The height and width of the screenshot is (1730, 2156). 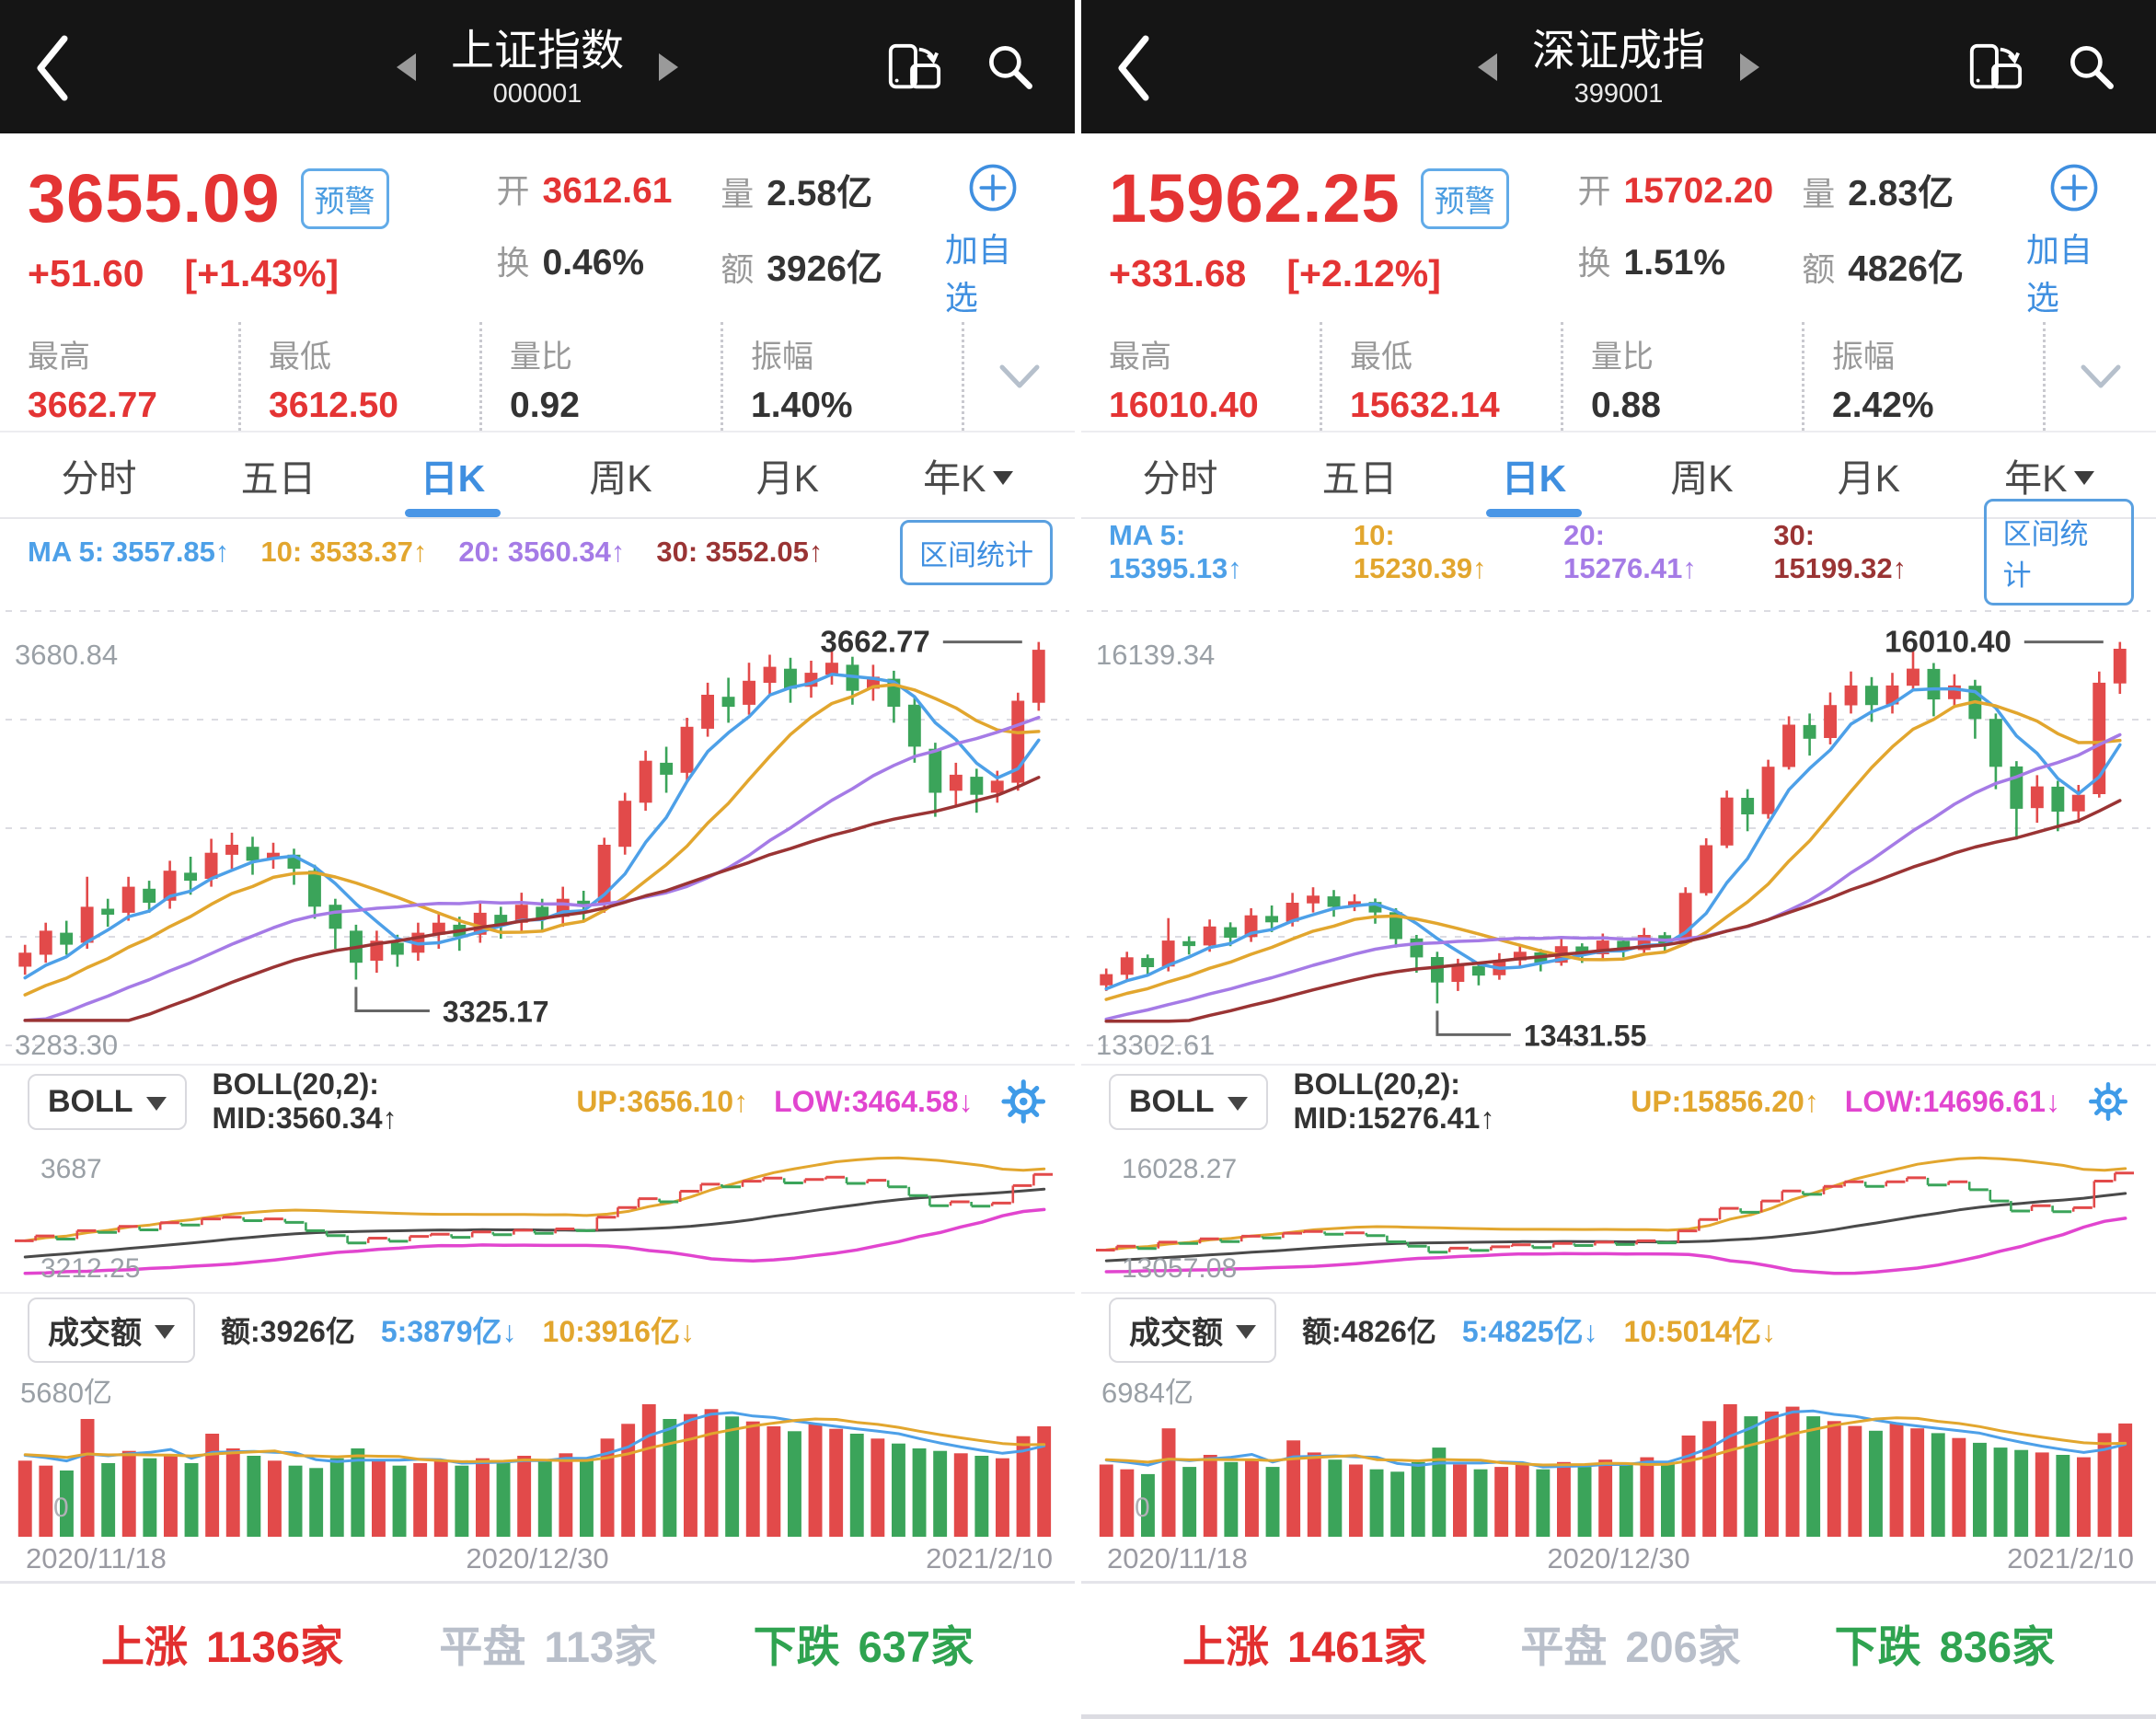 I want to click on svg-text: 3325.17, so click(x=496, y=1012).